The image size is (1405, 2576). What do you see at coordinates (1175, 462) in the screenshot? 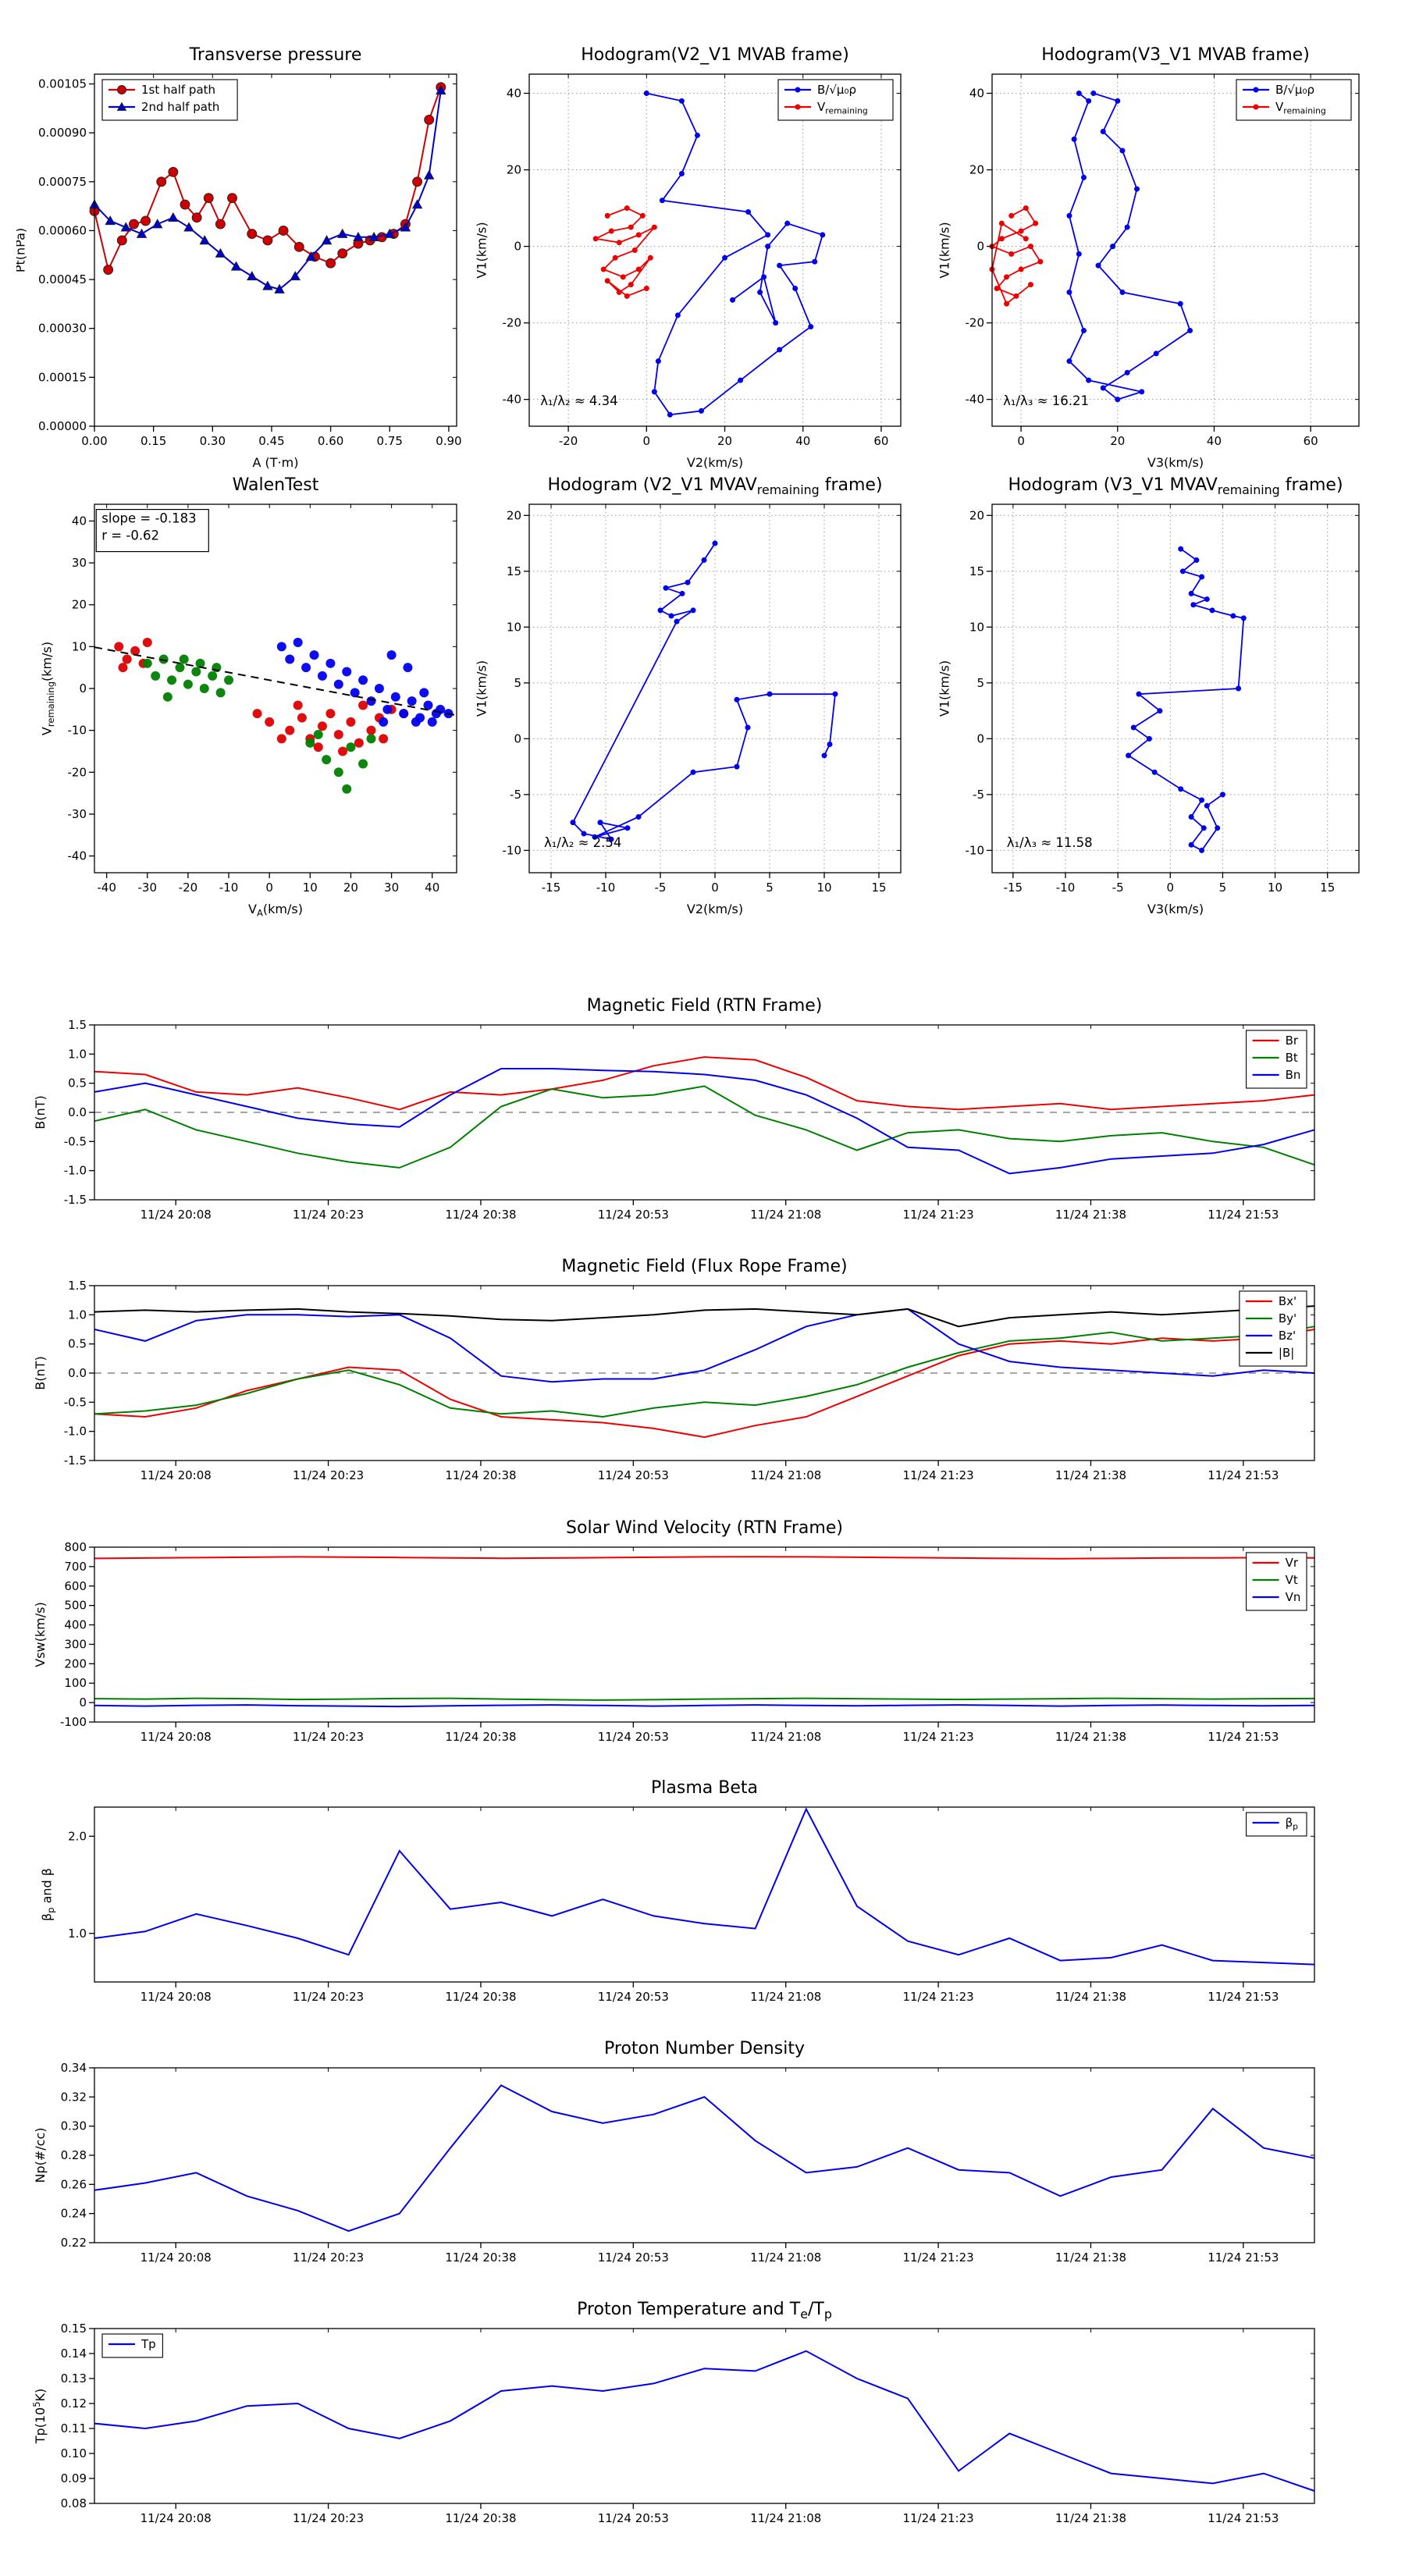
I see `svg-text: V3(km/s)` at bounding box center [1175, 462].